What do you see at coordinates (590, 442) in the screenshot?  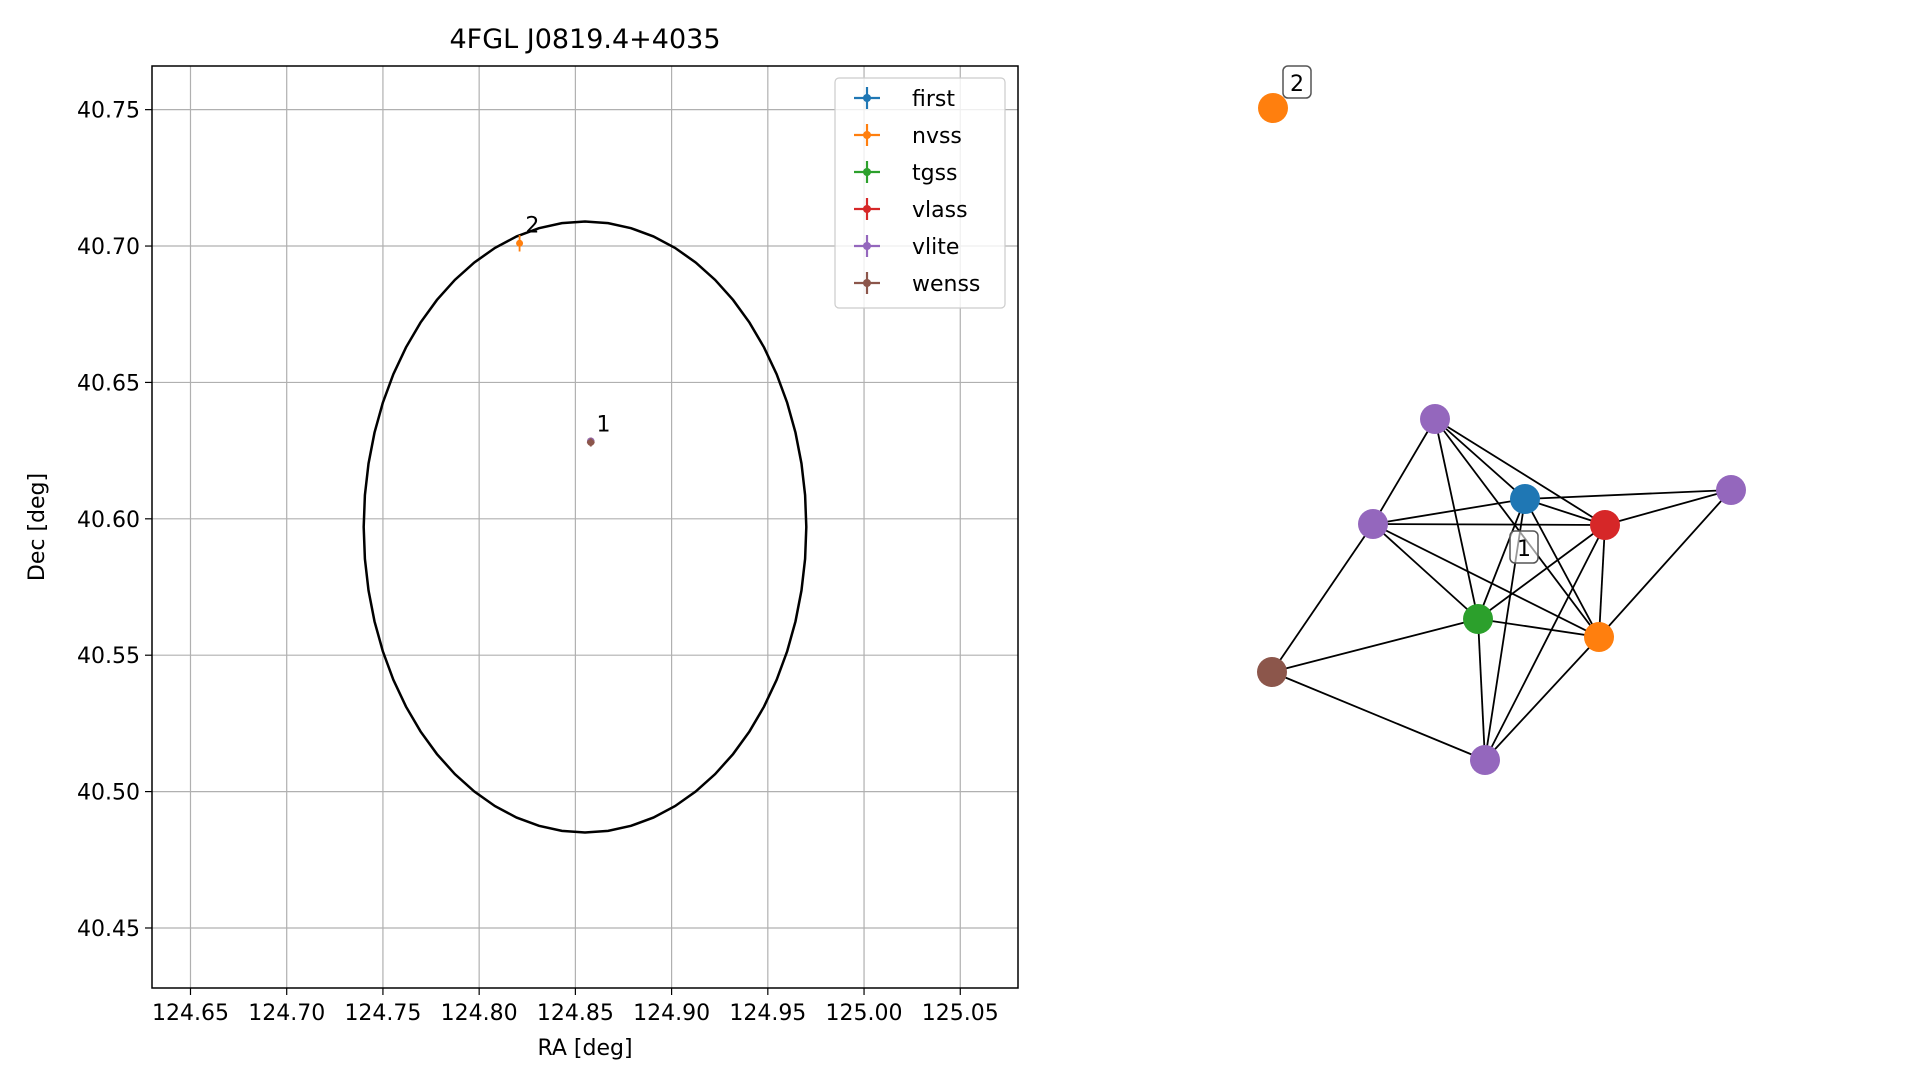 I see `data-point-wenss` at bounding box center [590, 442].